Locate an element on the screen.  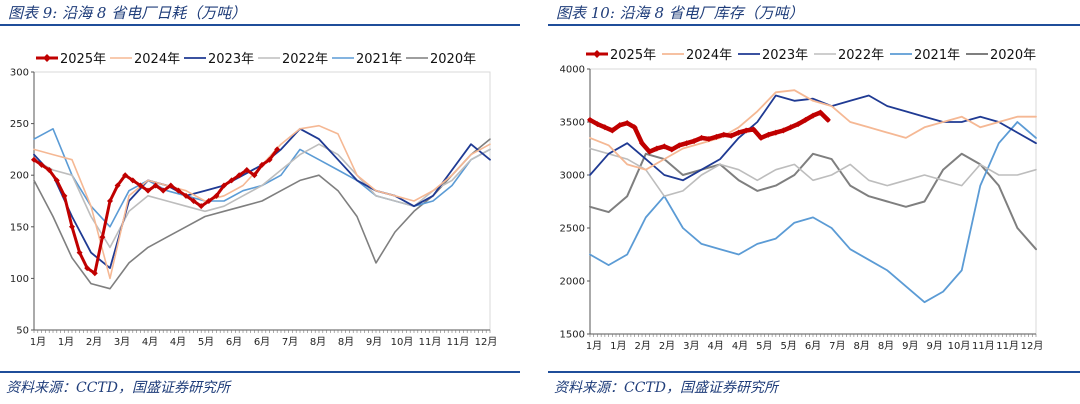
y-tick-label: 4000 is located at coordinates (572, 70).